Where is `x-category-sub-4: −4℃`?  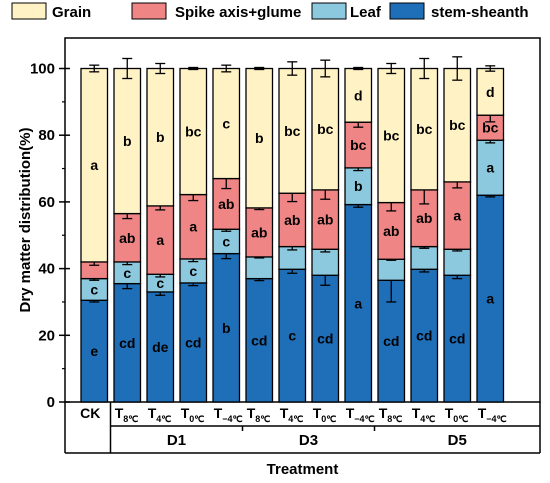 x-category-sub-4: −4℃ is located at coordinates (232, 419).